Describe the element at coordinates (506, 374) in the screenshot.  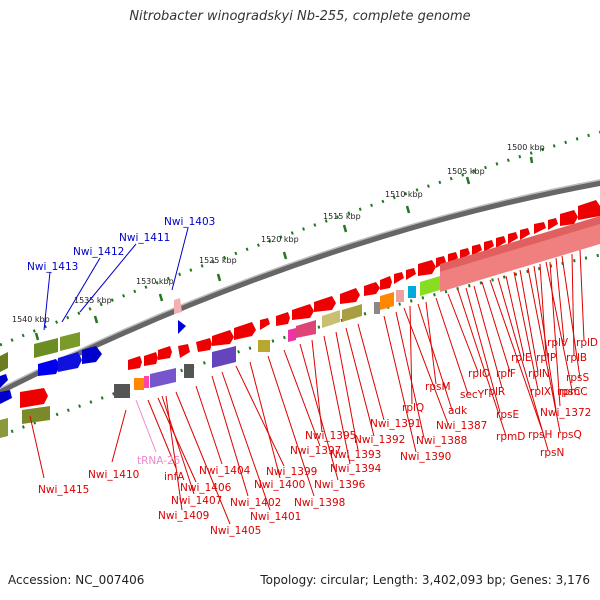
I see `gene-label: rplF` at that location.